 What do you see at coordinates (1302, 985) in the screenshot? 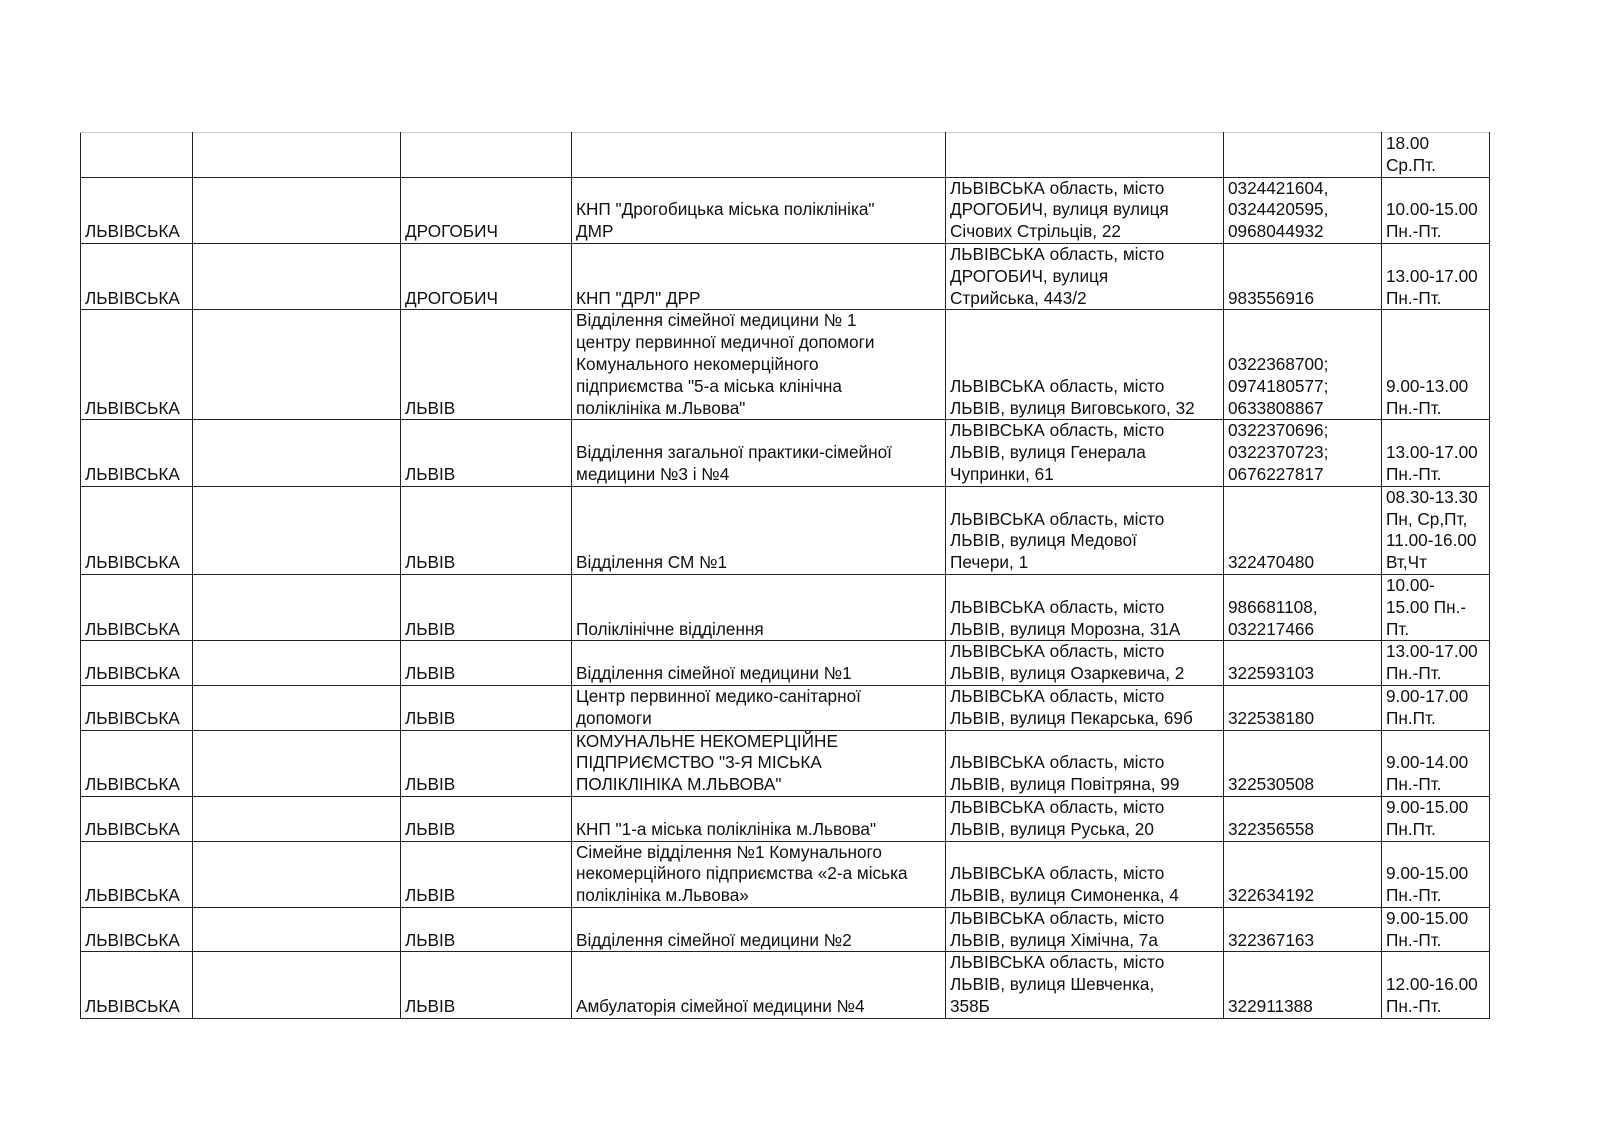
I see `phone-cell: 322911388` at bounding box center [1302, 985].